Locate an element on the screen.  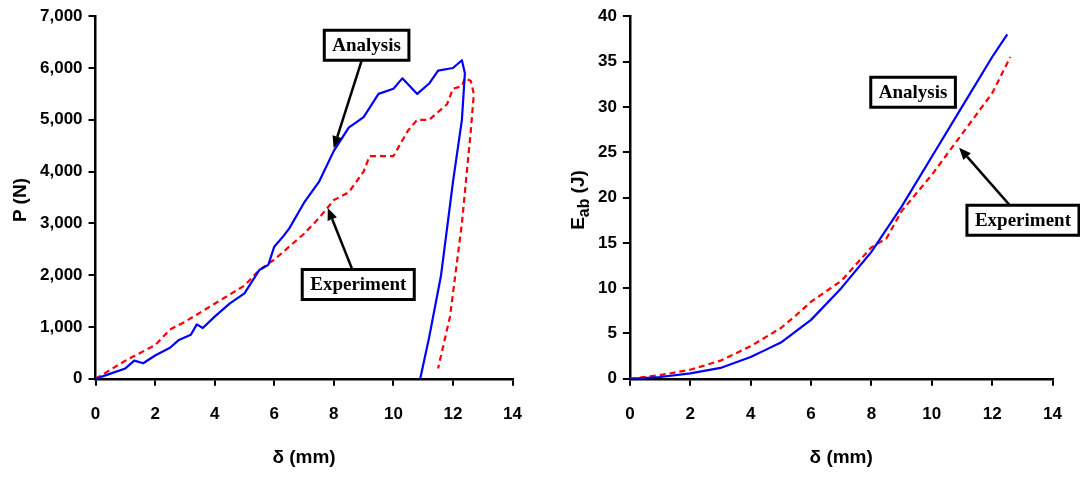
y-tick-label: 1,000 is located at coordinates (61, 326).